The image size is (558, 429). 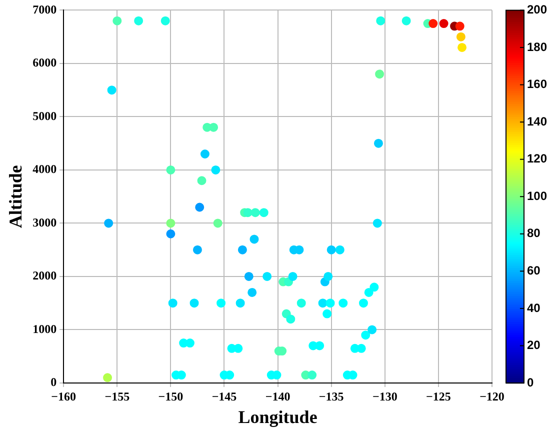 What do you see at coordinates (537, 9) in the screenshot?
I see `color-bar-label: 200` at bounding box center [537, 9].